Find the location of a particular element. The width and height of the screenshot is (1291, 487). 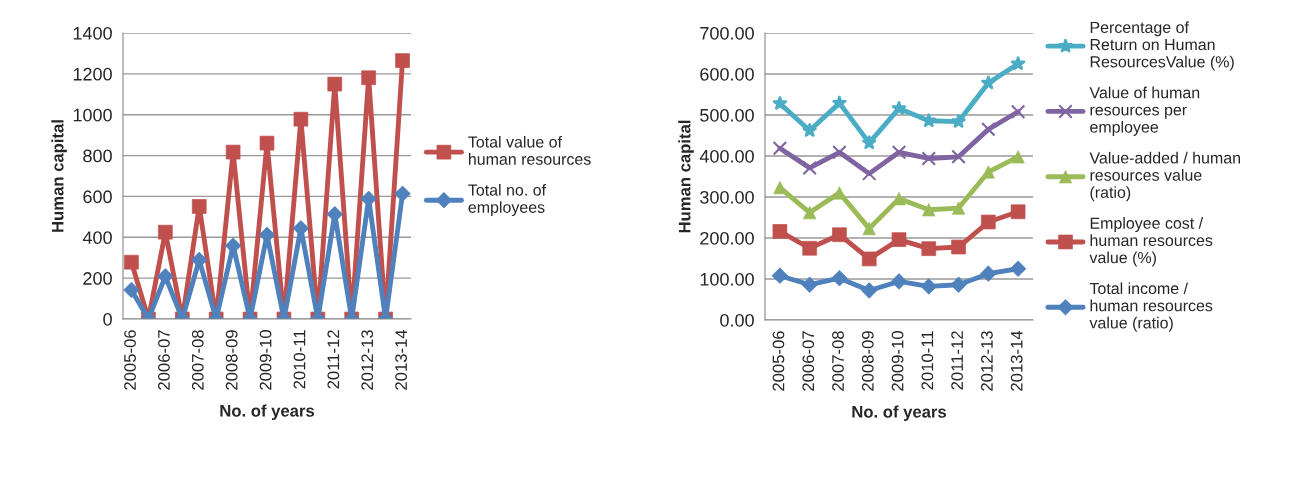

y-tick-label: 1000 is located at coordinates (92, 115).